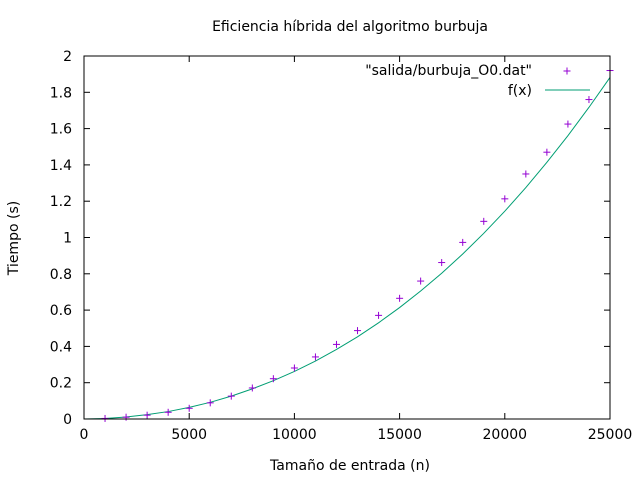 This screenshot has height=480, width=640. What do you see at coordinates (399, 435) in the screenshot?
I see `x-tick-label: 15000` at bounding box center [399, 435].